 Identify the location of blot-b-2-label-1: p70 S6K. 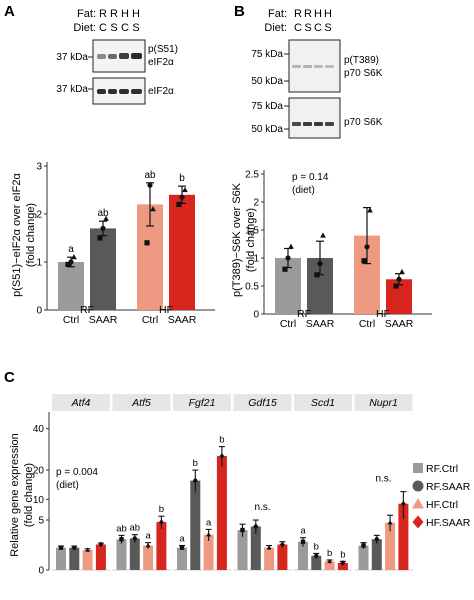
(363, 122).